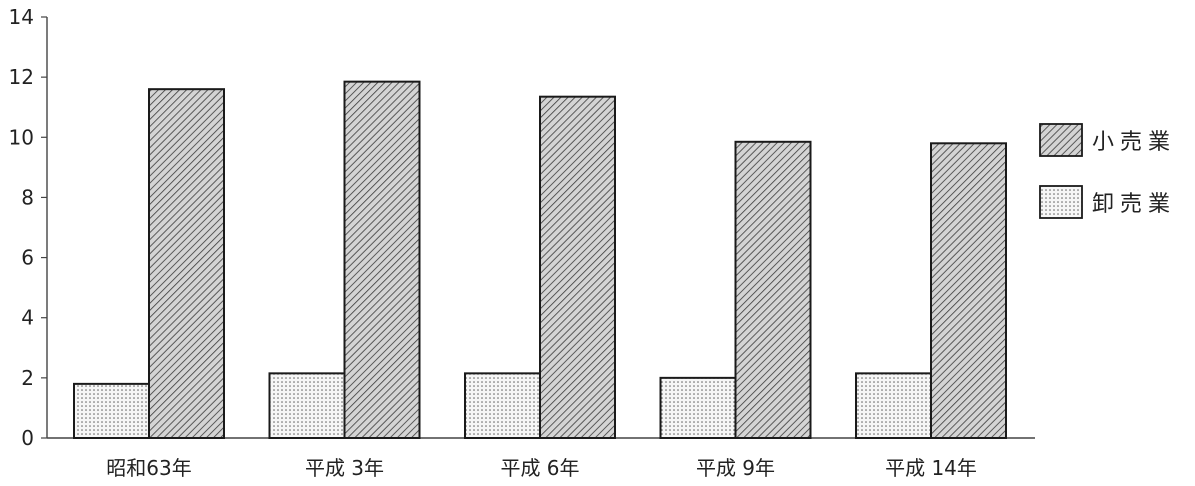 The image size is (1195, 486). What do you see at coordinates (21, 137) in the screenshot?
I see `y-tick-label: 10` at bounding box center [21, 137].